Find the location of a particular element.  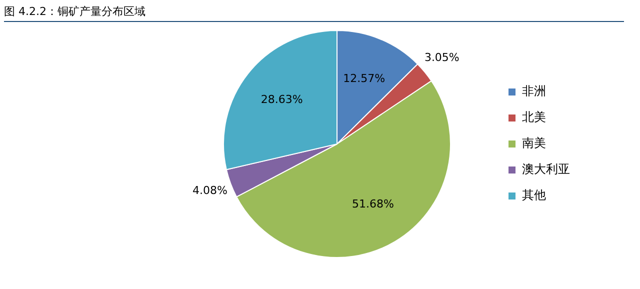

data-label: 51.68% is located at coordinates (373, 203).